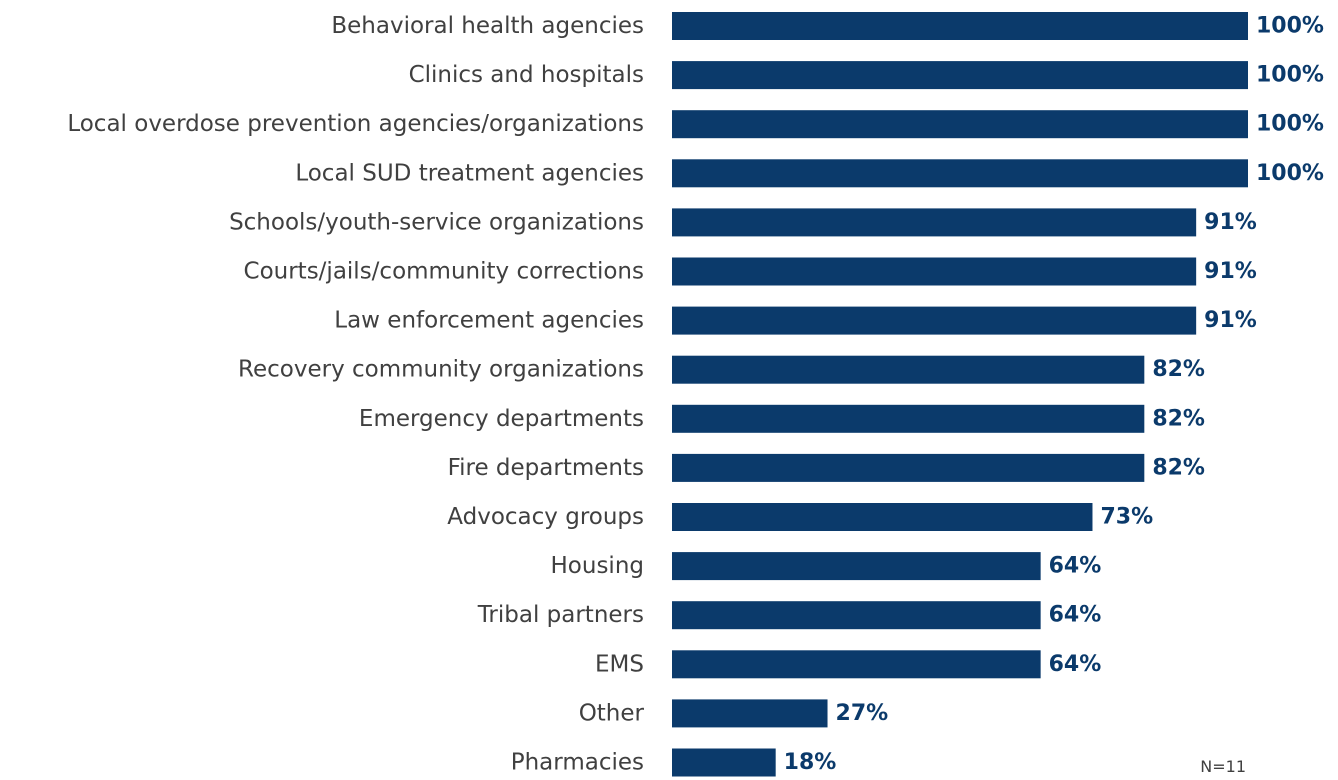  What do you see at coordinates (1126, 517) in the screenshot?
I see `value-label: 73%` at bounding box center [1126, 517].